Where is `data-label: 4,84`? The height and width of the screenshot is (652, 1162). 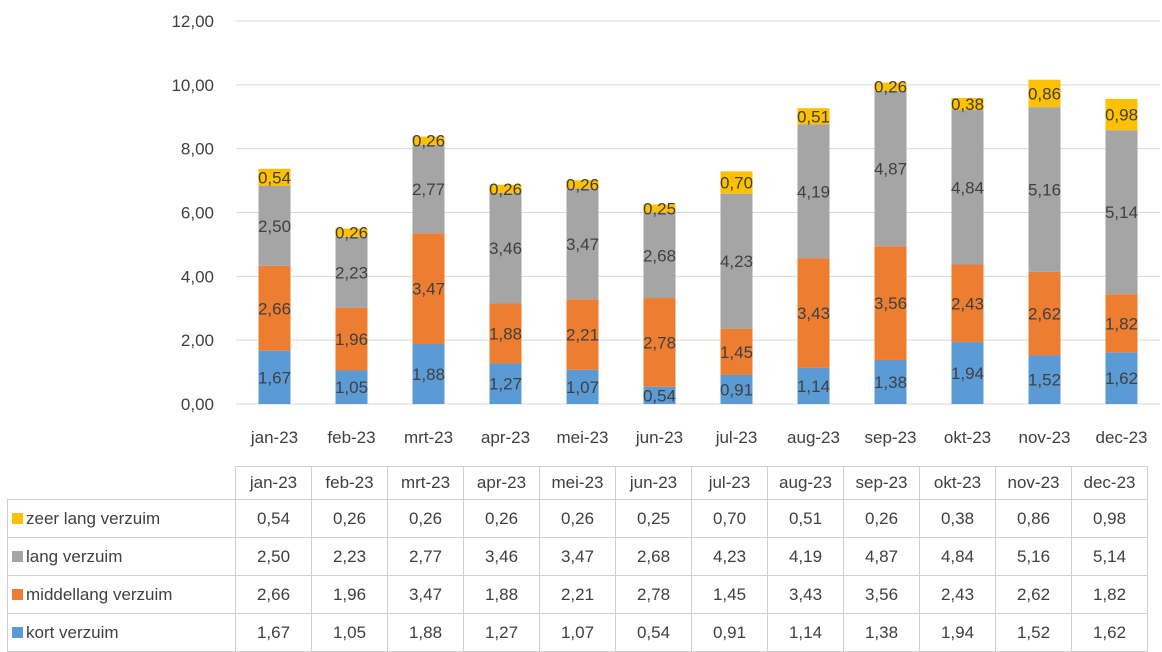 data-label: 4,84 is located at coordinates (967, 187).